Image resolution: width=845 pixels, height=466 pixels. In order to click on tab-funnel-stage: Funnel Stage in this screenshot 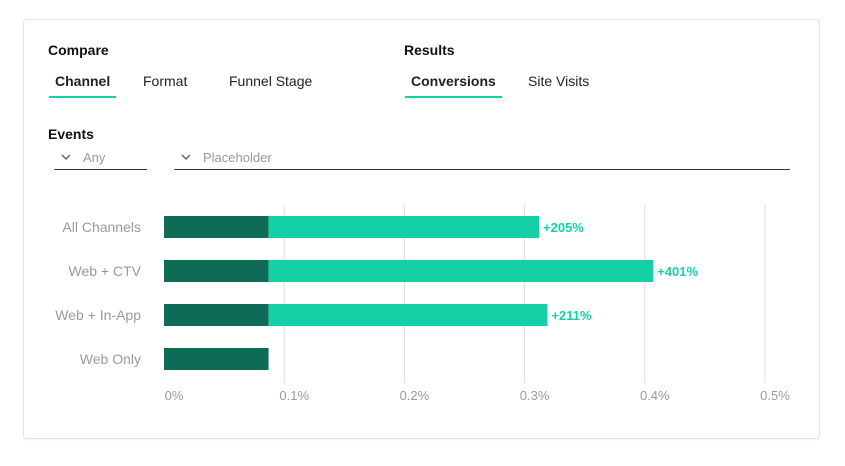, I will do `click(271, 81)`.